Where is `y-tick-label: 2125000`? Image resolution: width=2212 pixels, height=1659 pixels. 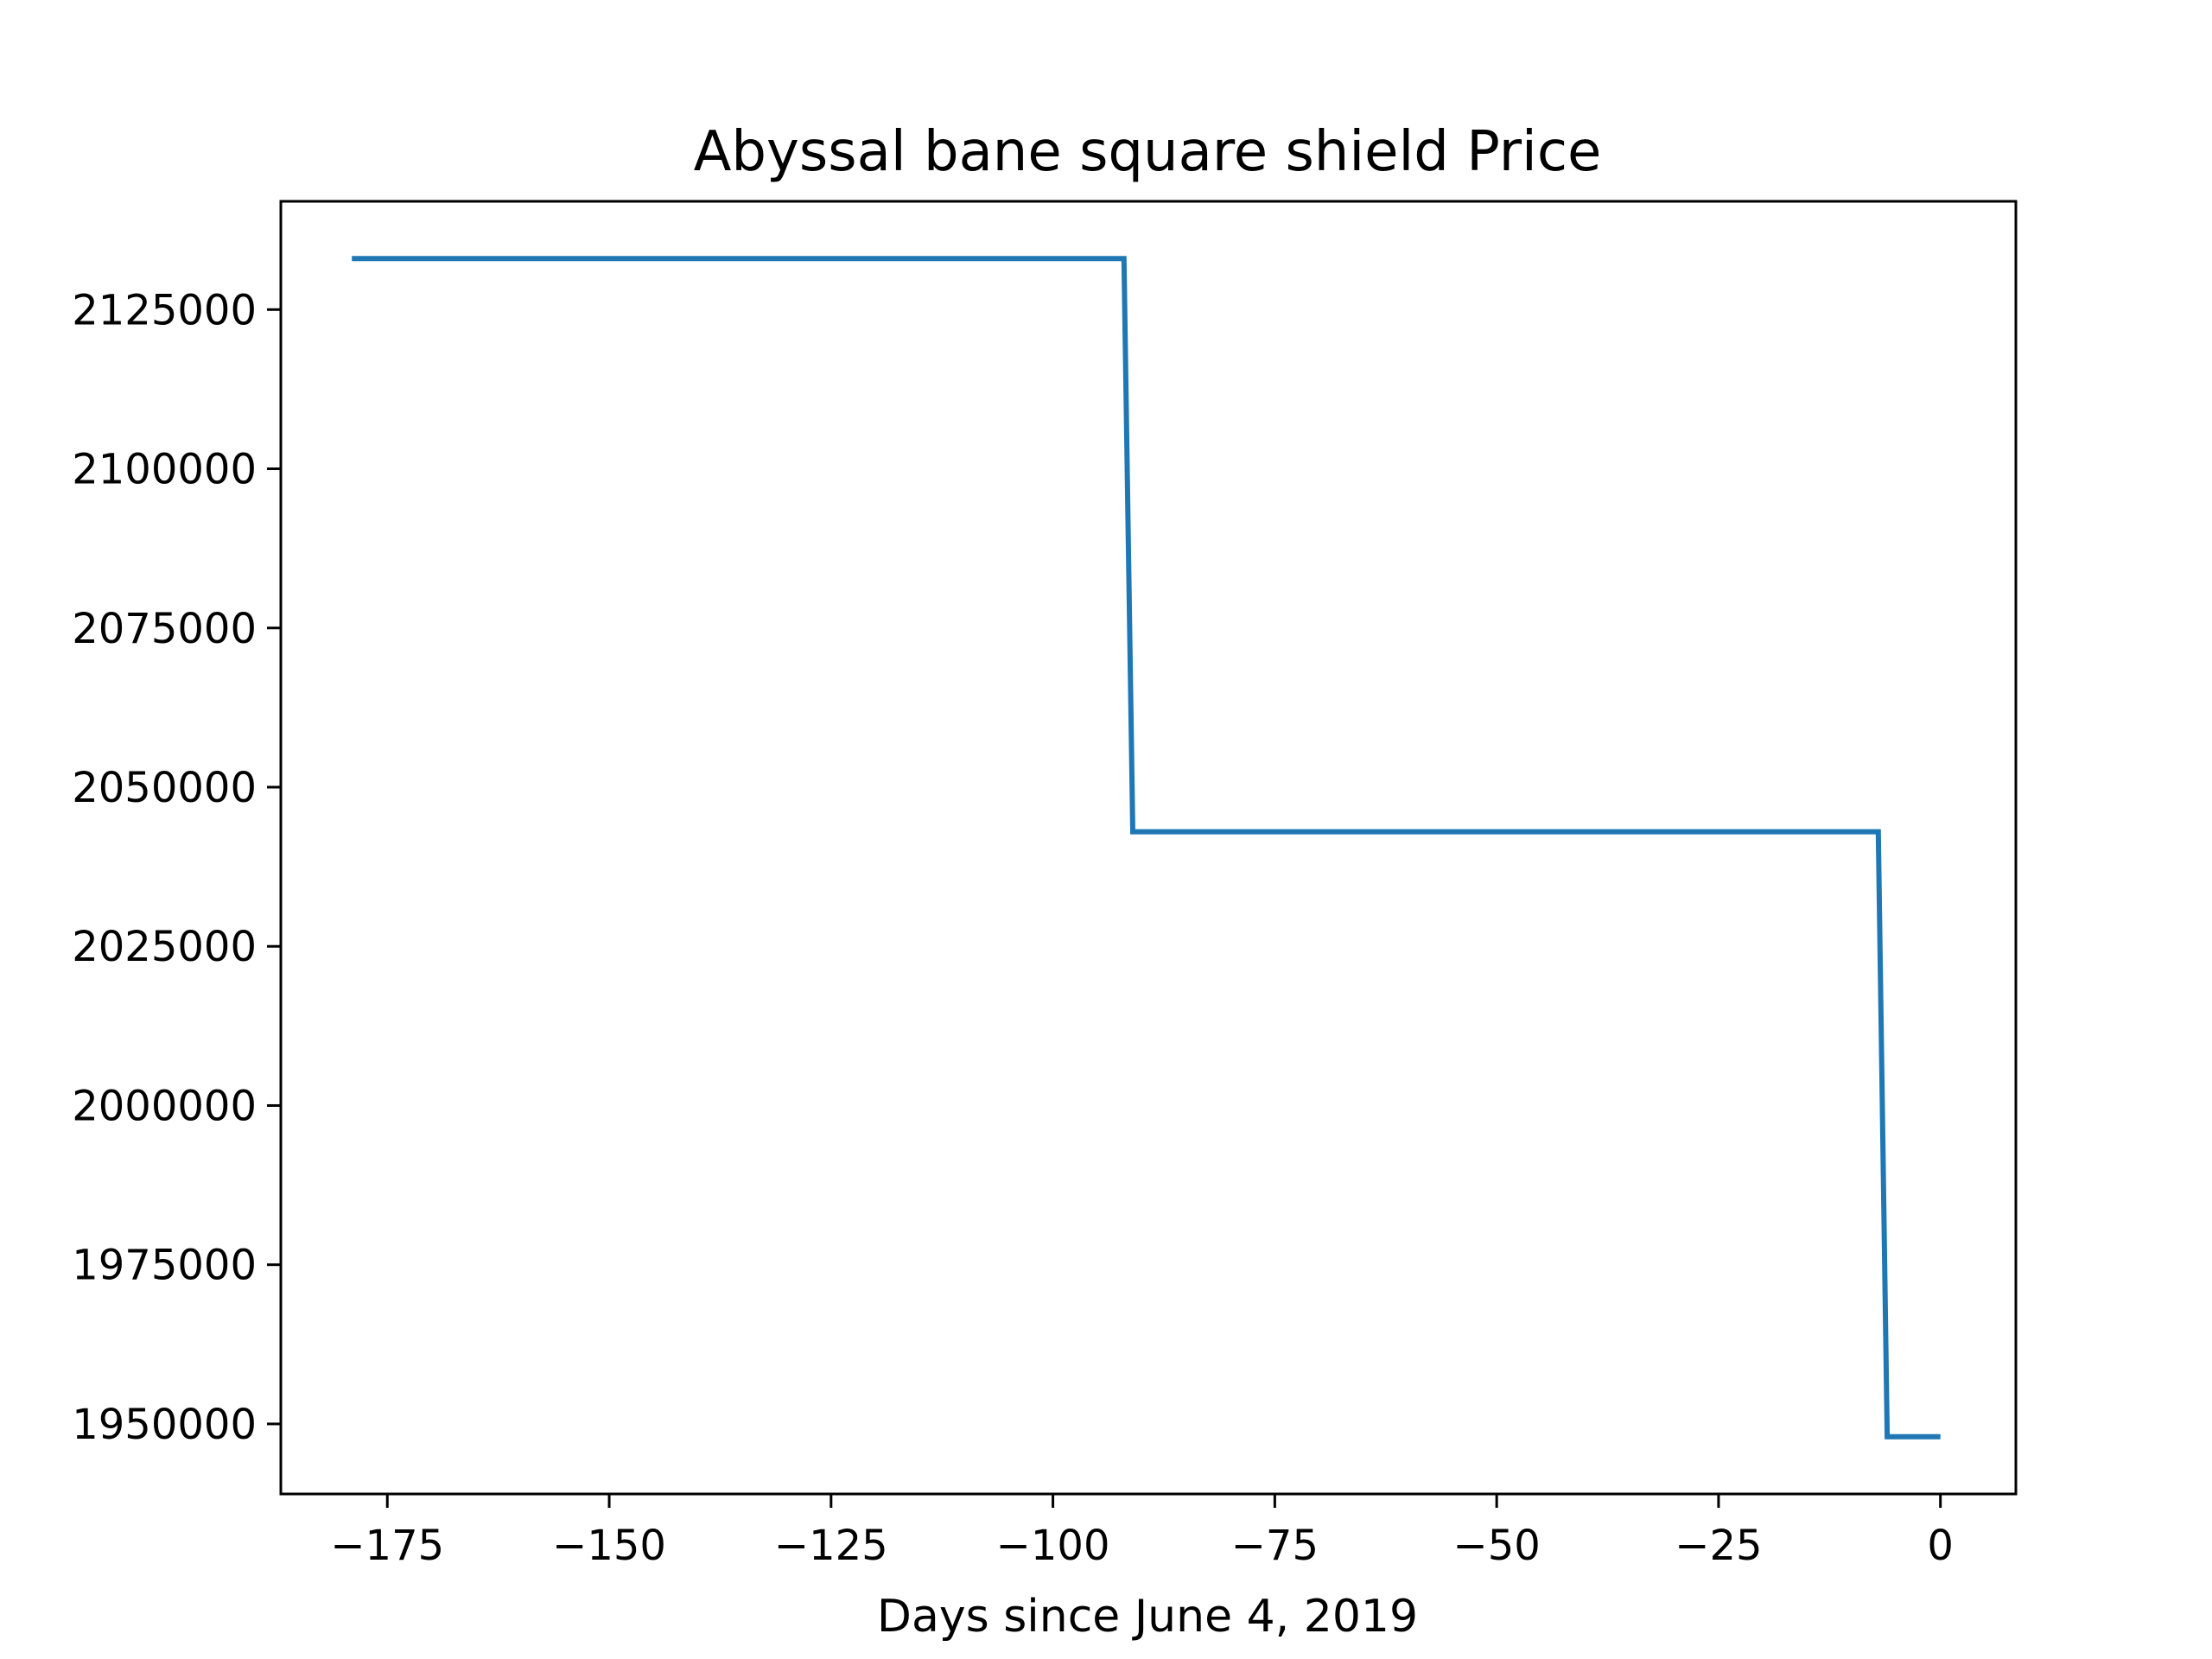
y-tick-label: 2125000 is located at coordinates (164, 310).